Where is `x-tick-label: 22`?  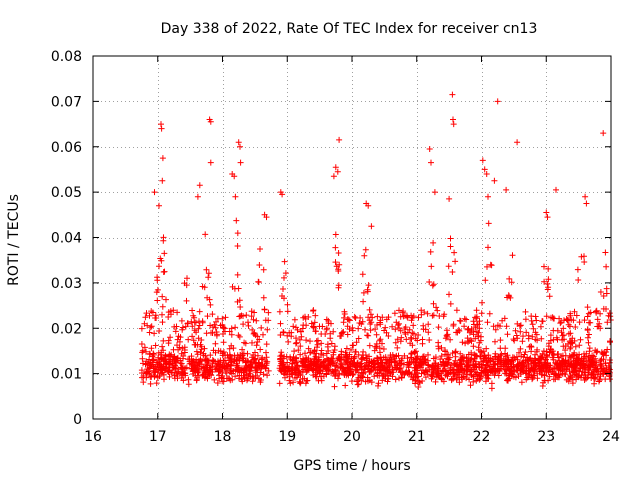
x-tick-label: 22 is located at coordinates (482, 437).